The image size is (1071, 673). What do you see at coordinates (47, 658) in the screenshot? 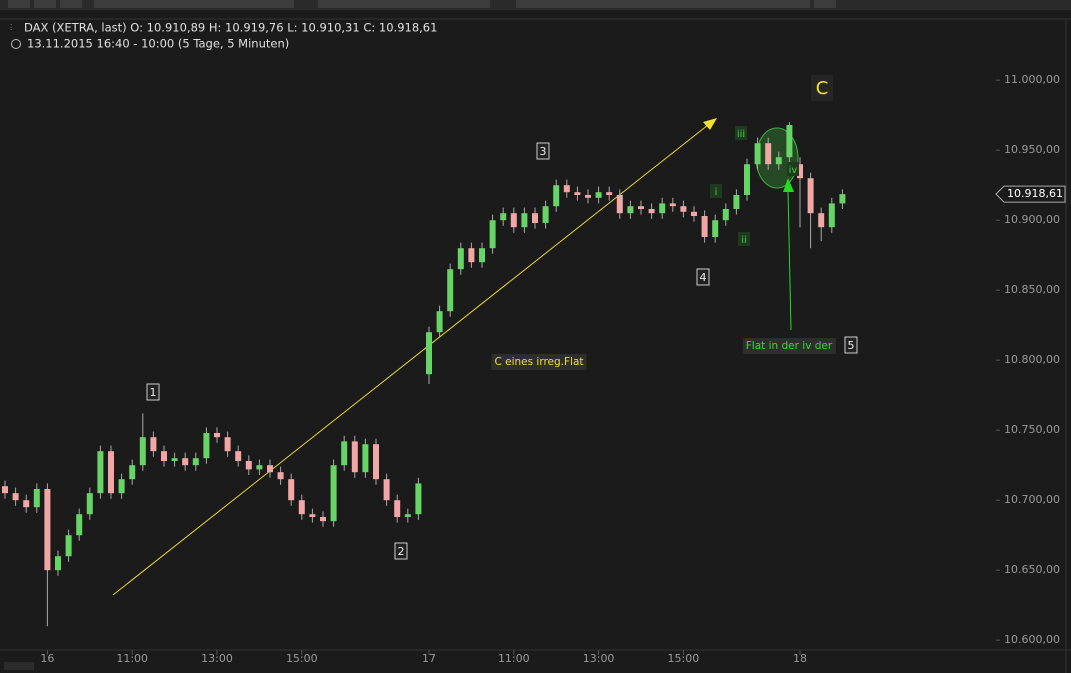
I see `x-tick-label: 16` at bounding box center [47, 658].